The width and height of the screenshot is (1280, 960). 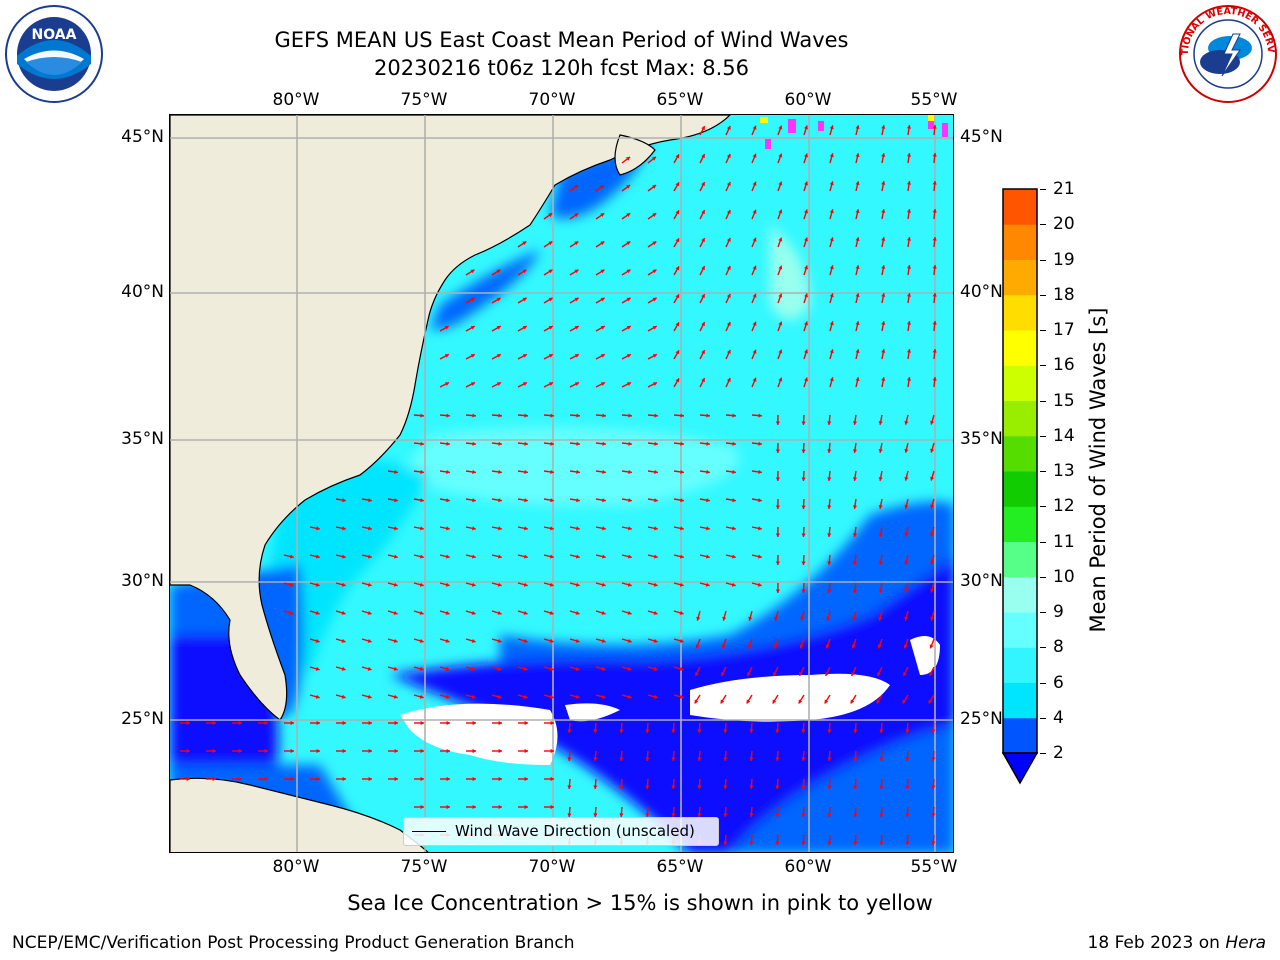 What do you see at coordinates (1064, 506) in the screenshot?
I see `colorbar-tick-label: 12` at bounding box center [1064, 506].